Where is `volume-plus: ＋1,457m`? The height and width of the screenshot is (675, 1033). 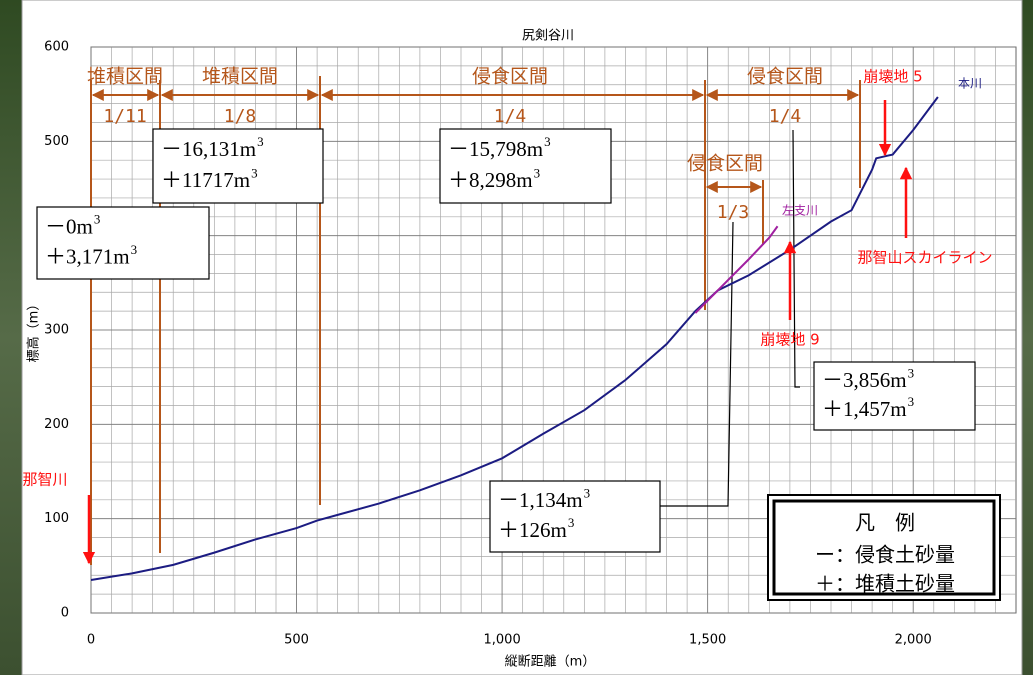
volume-plus: ＋1,457m is located at coordinates (864, 409).